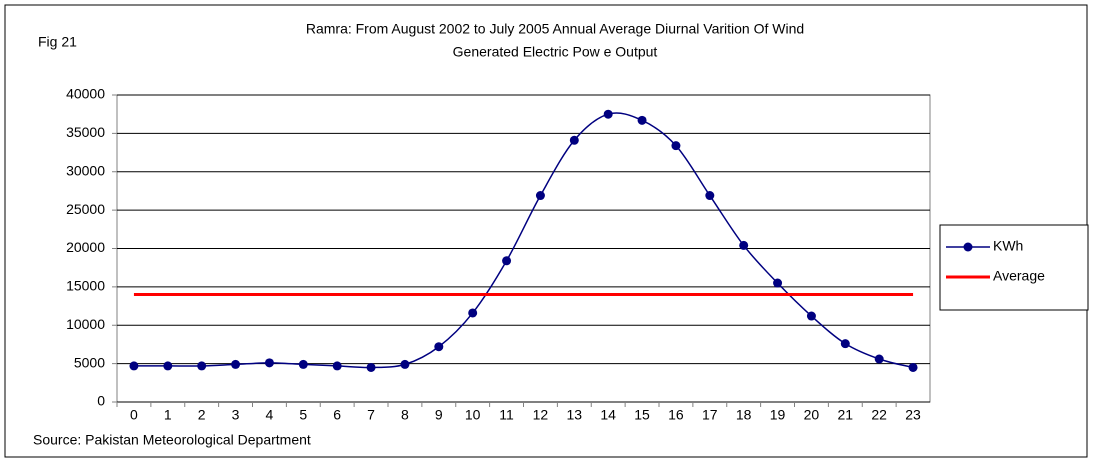  I want to click on y-tick-label: 20000, so click(85, 247).